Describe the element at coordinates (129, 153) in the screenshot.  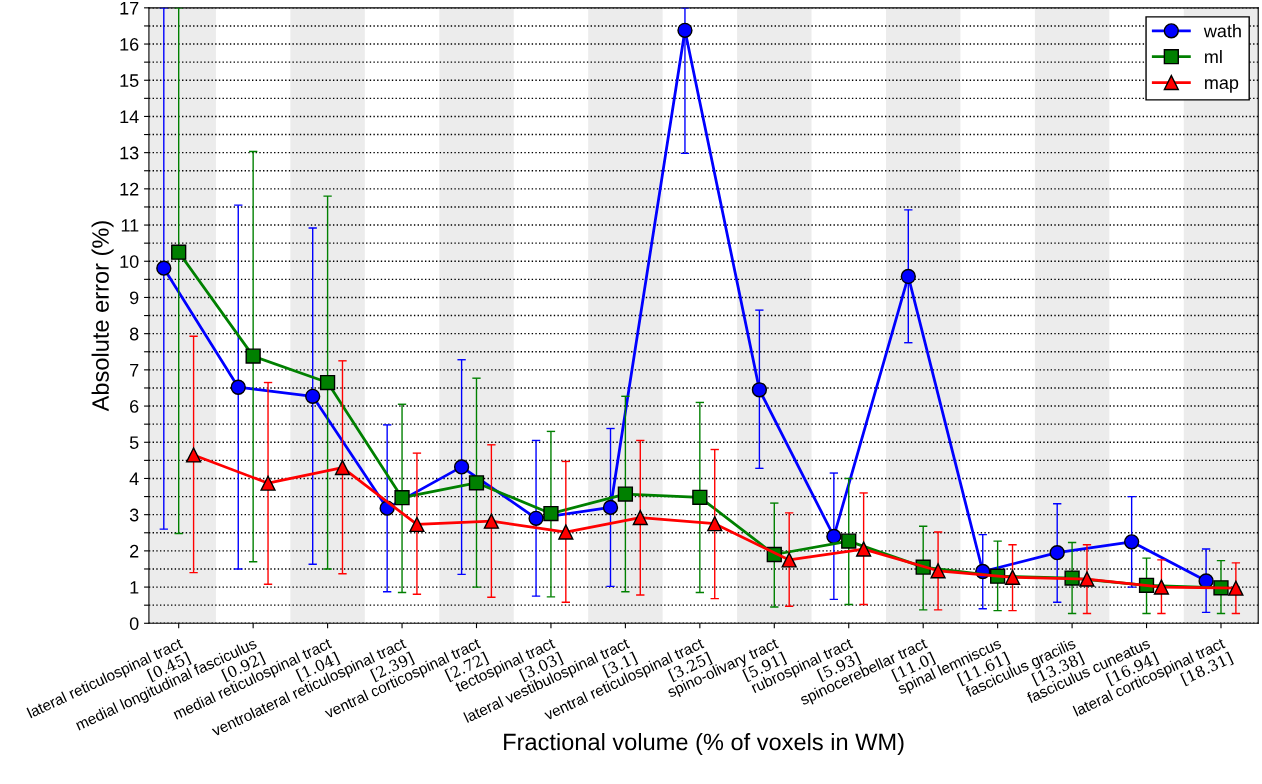
I see `y-tick-label: 13` at that location.